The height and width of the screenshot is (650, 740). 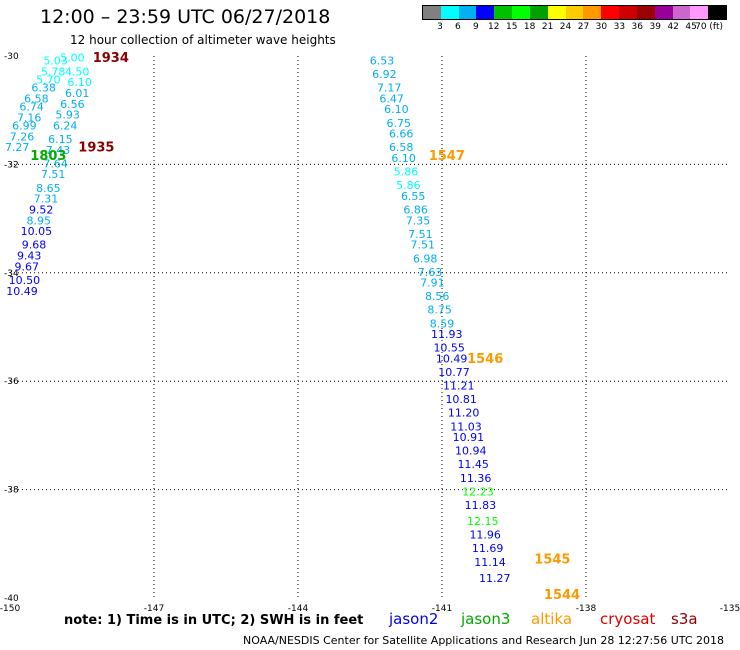 I want to click on wave-height-label: 10.50, so click(x=25, y=280).